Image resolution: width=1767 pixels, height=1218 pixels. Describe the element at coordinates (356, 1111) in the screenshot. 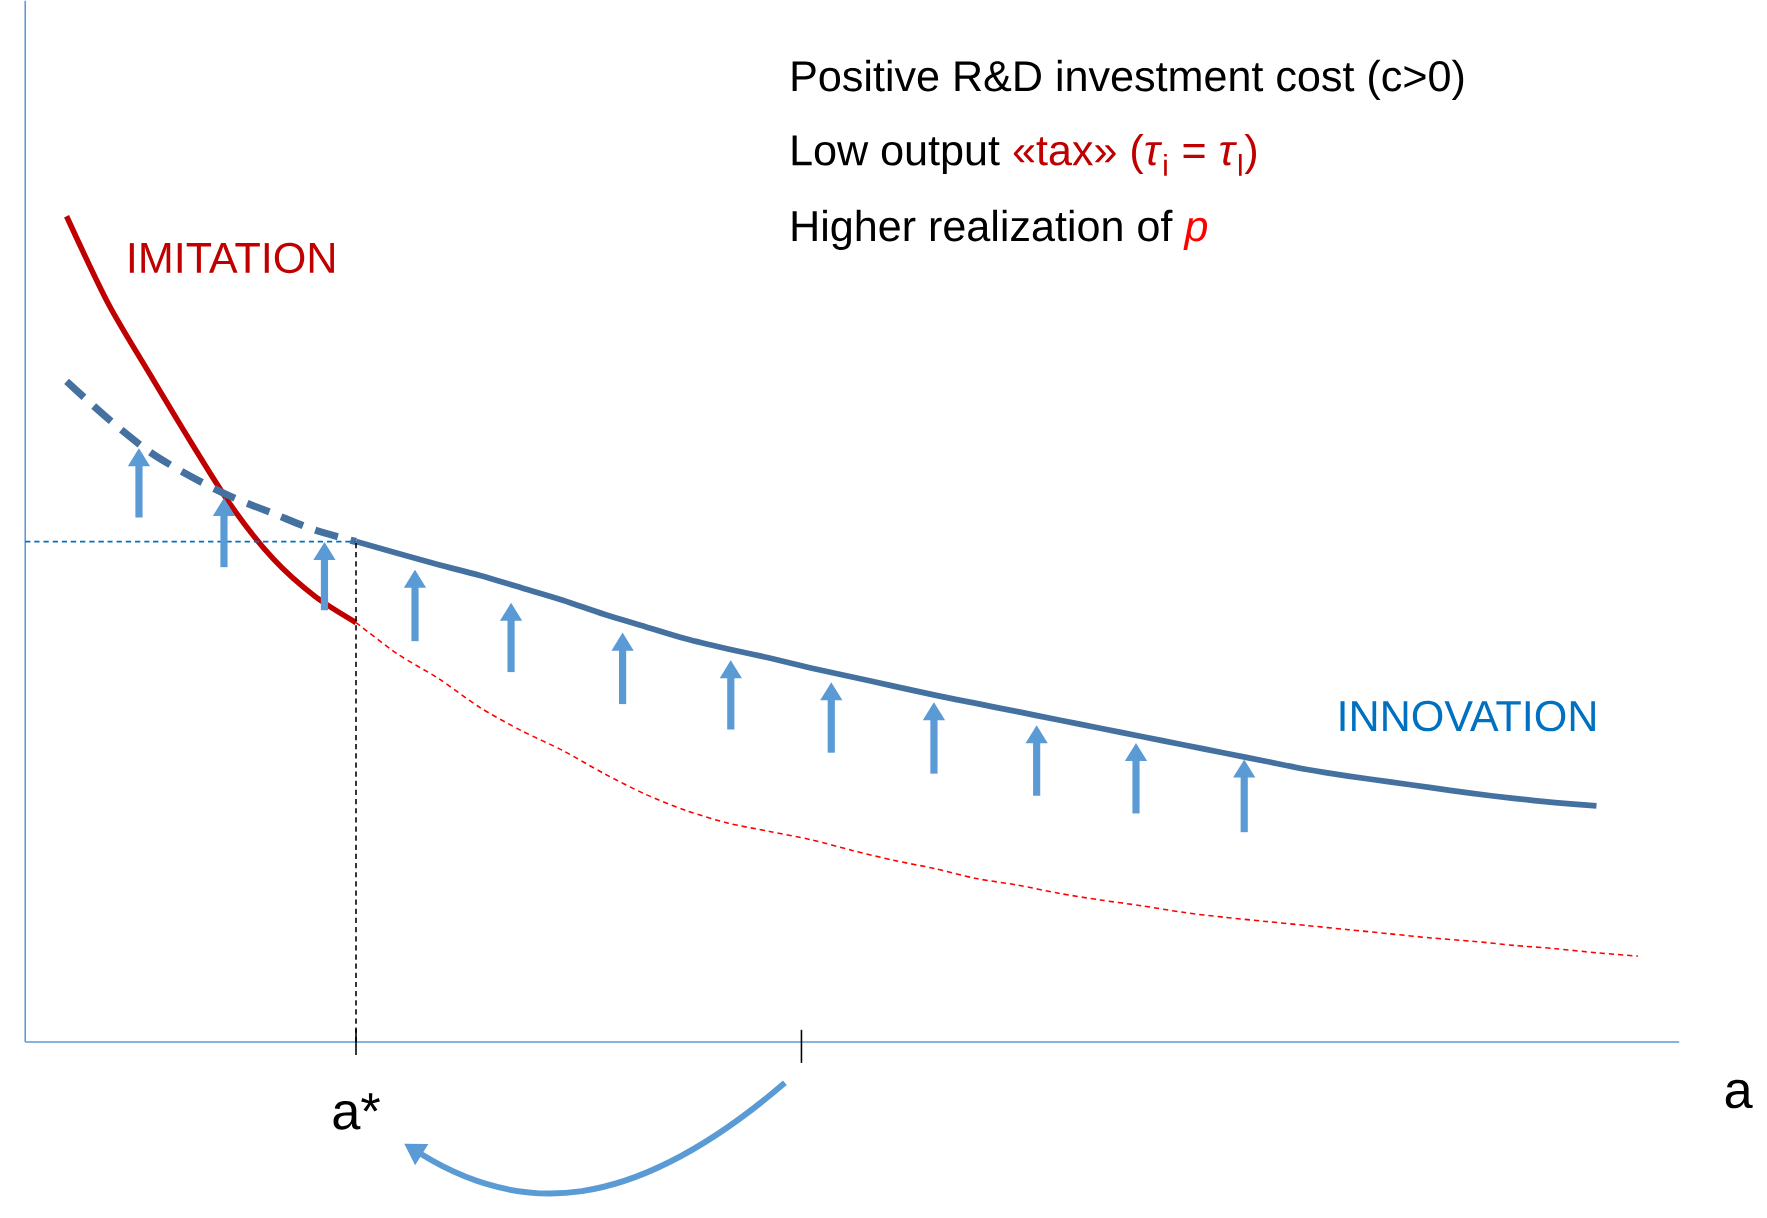

I see `text: a*` at that location.